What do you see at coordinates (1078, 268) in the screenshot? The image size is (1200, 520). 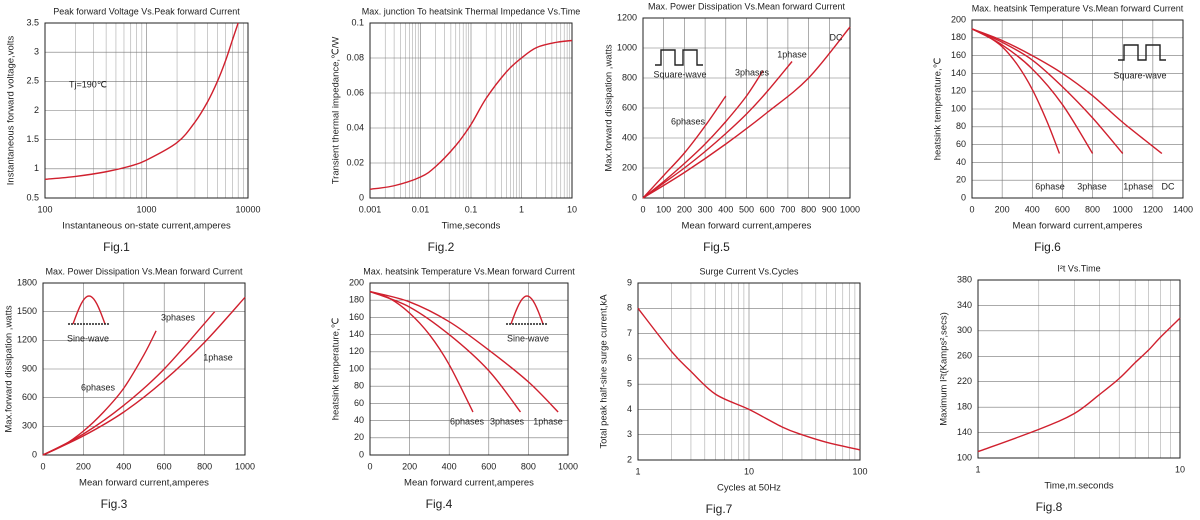 I see `chart-title: I²t Vs.Time` at bounding box center [1078, 268].